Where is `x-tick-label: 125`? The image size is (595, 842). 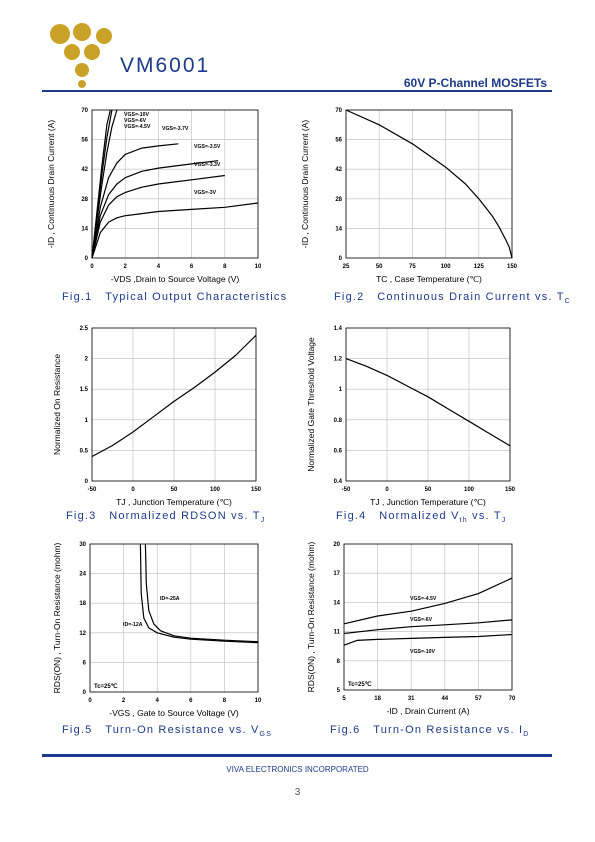
x-tick-label: 125 is located at coordinates (479, 267).